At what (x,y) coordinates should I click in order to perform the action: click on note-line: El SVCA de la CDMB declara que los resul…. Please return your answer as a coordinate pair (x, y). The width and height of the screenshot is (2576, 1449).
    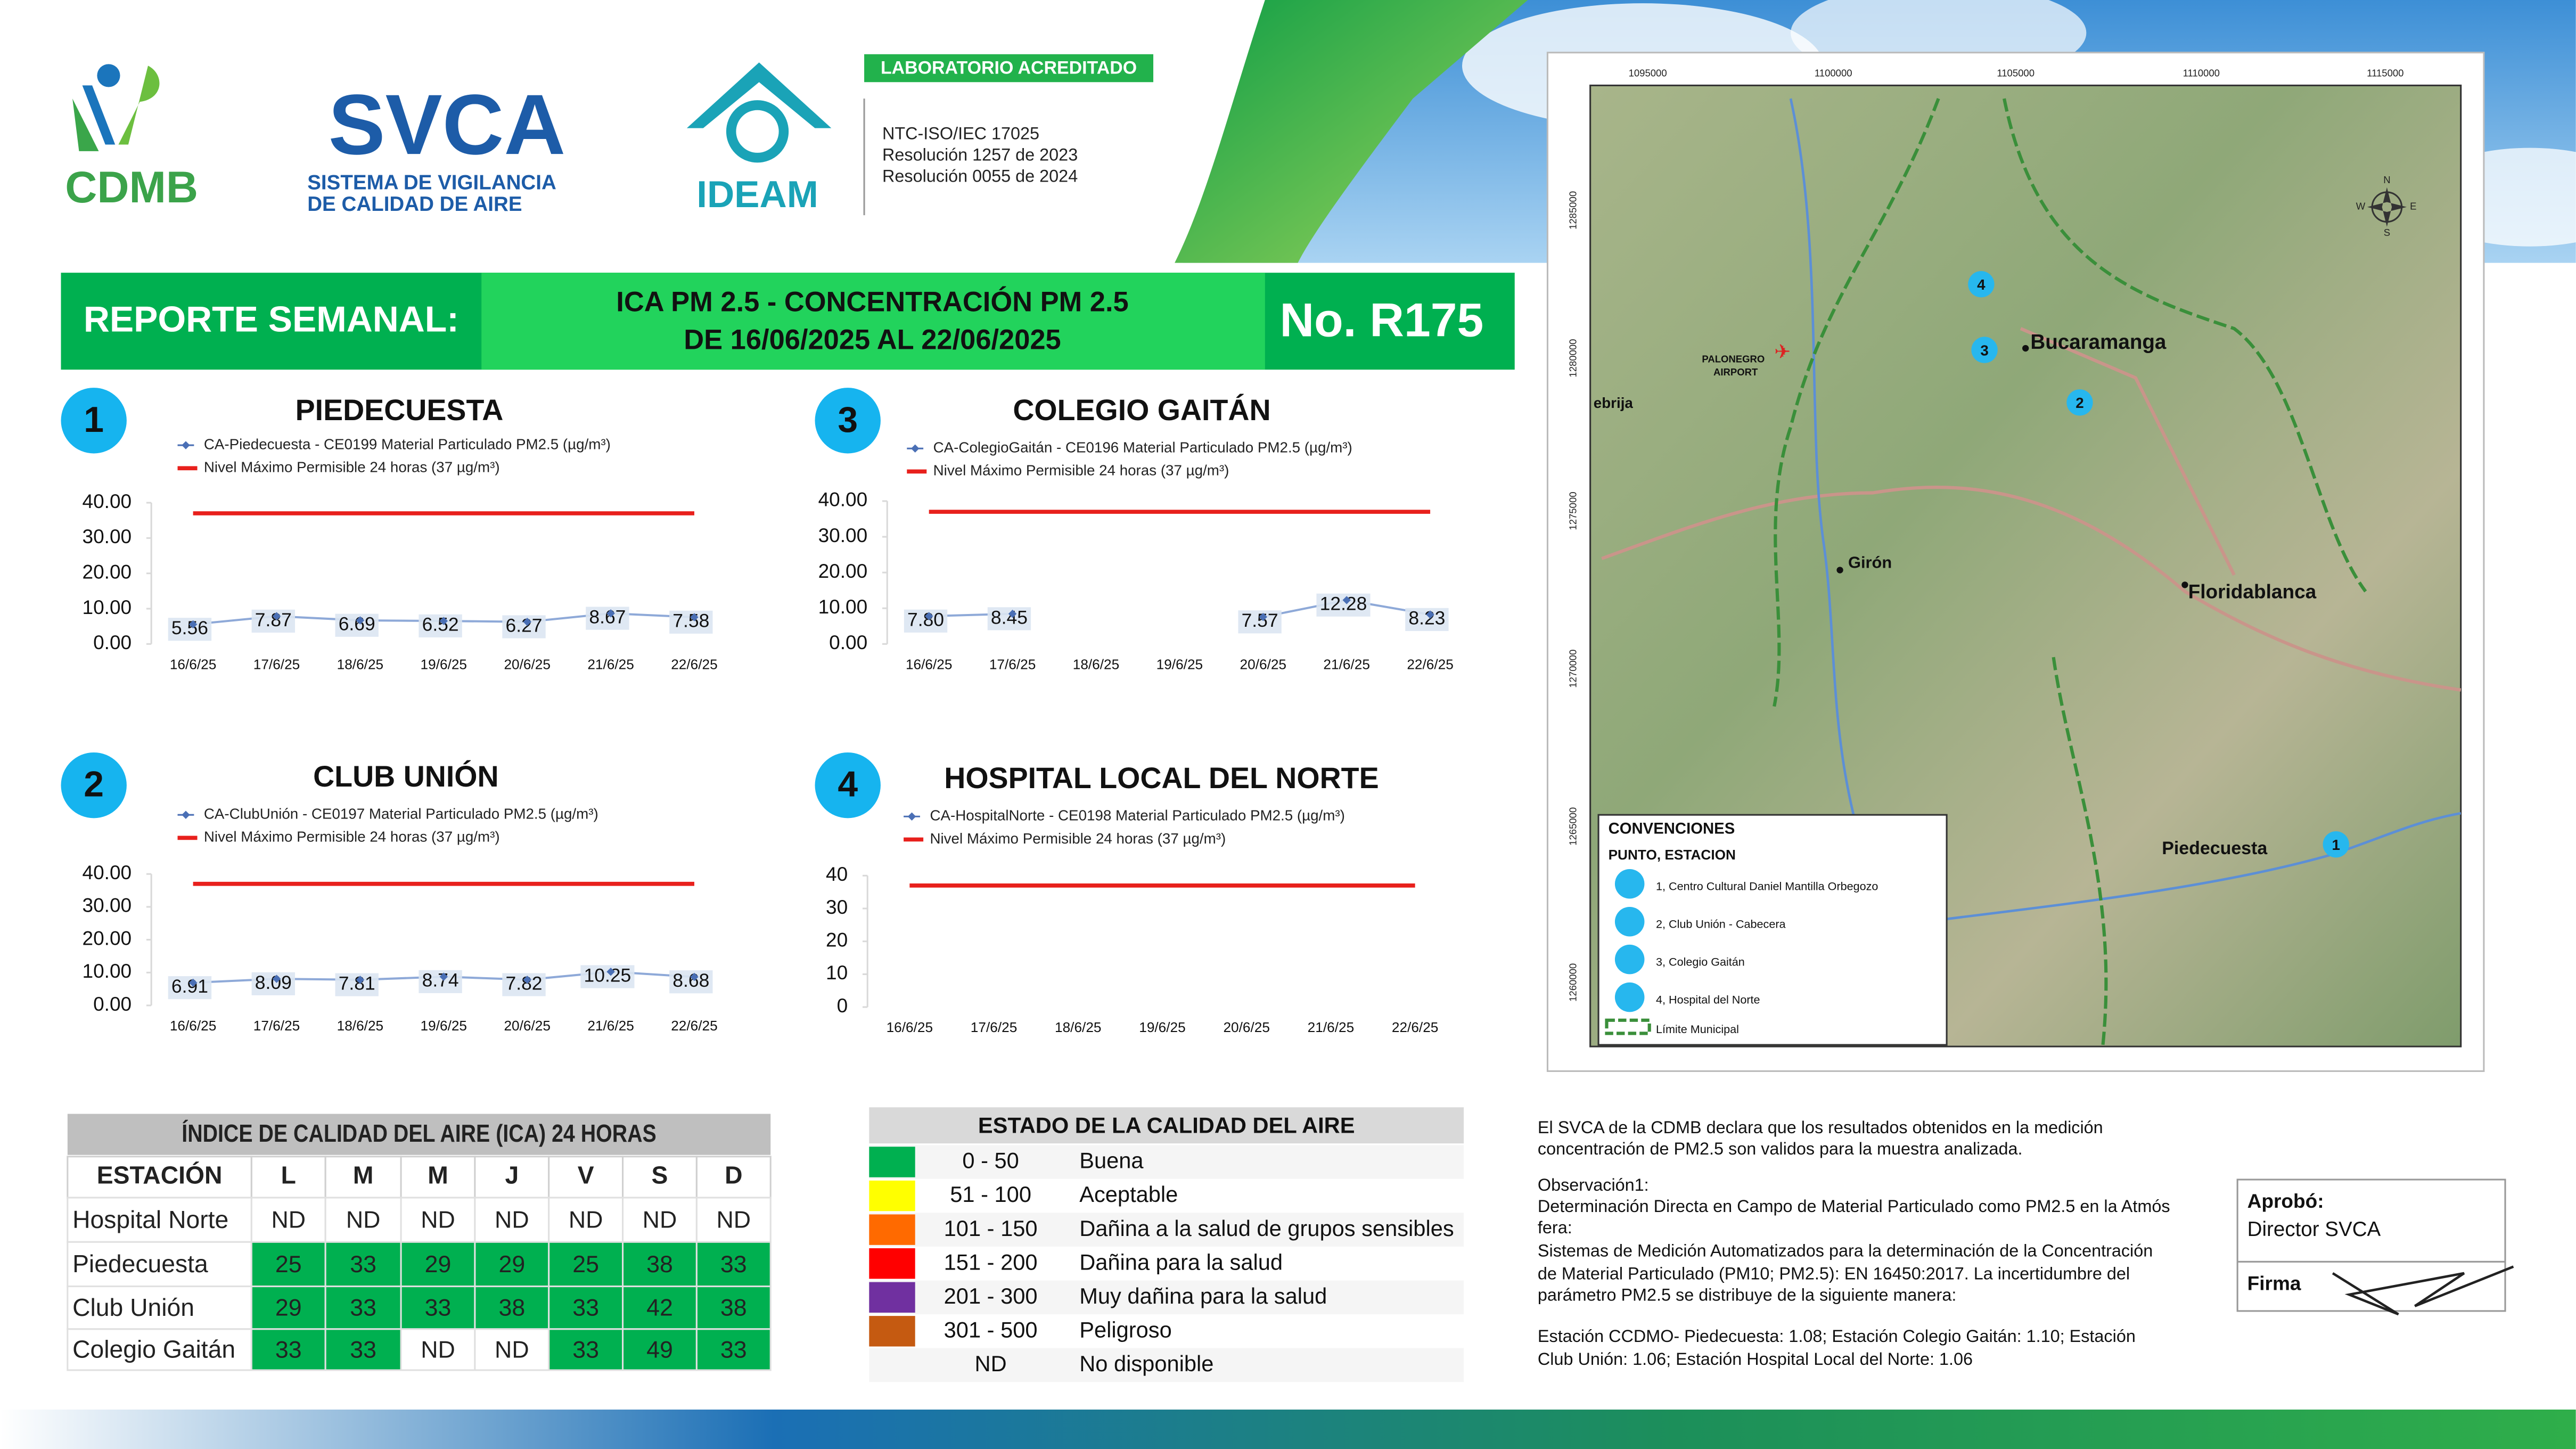
    Looking at the image, I should click on (1820, 1127).